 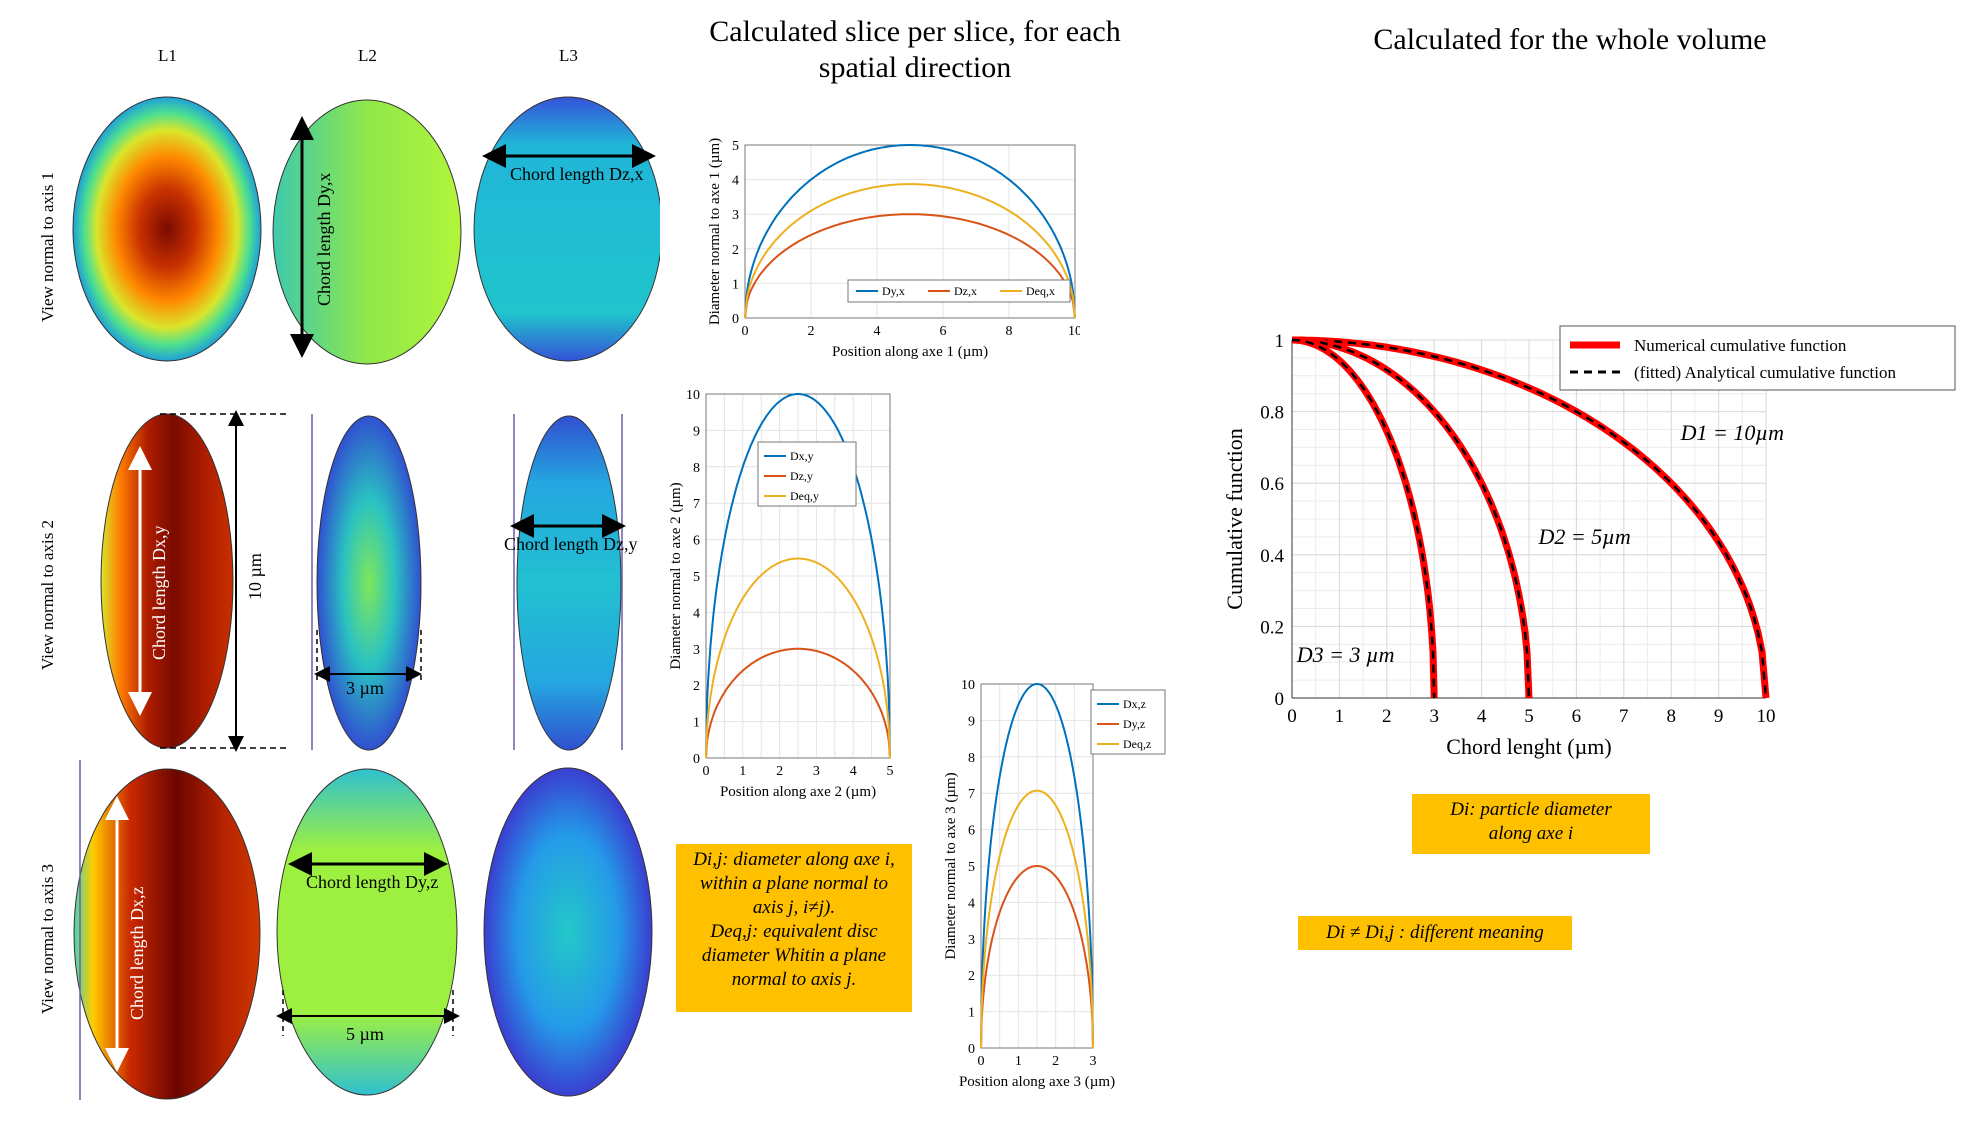 I want to click on y-tick-label: 3, so click(x=971, y=940).